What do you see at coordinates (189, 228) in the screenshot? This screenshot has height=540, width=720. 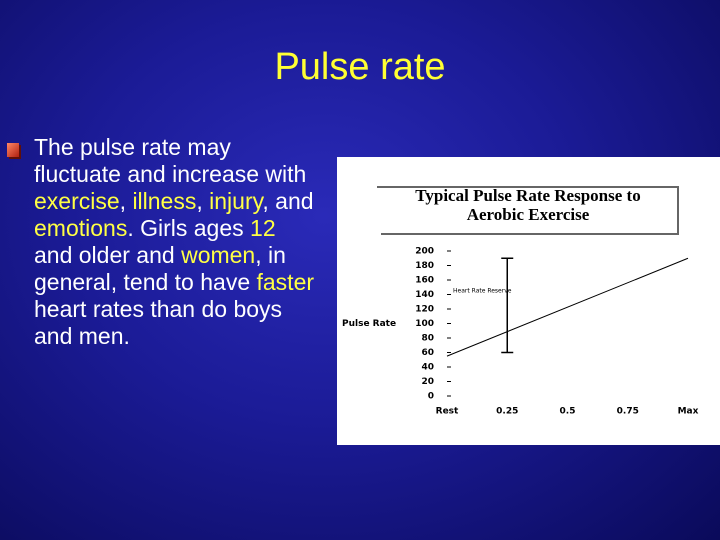 I see `text-segment: . Girls ages` at bounding box center [189, 228].